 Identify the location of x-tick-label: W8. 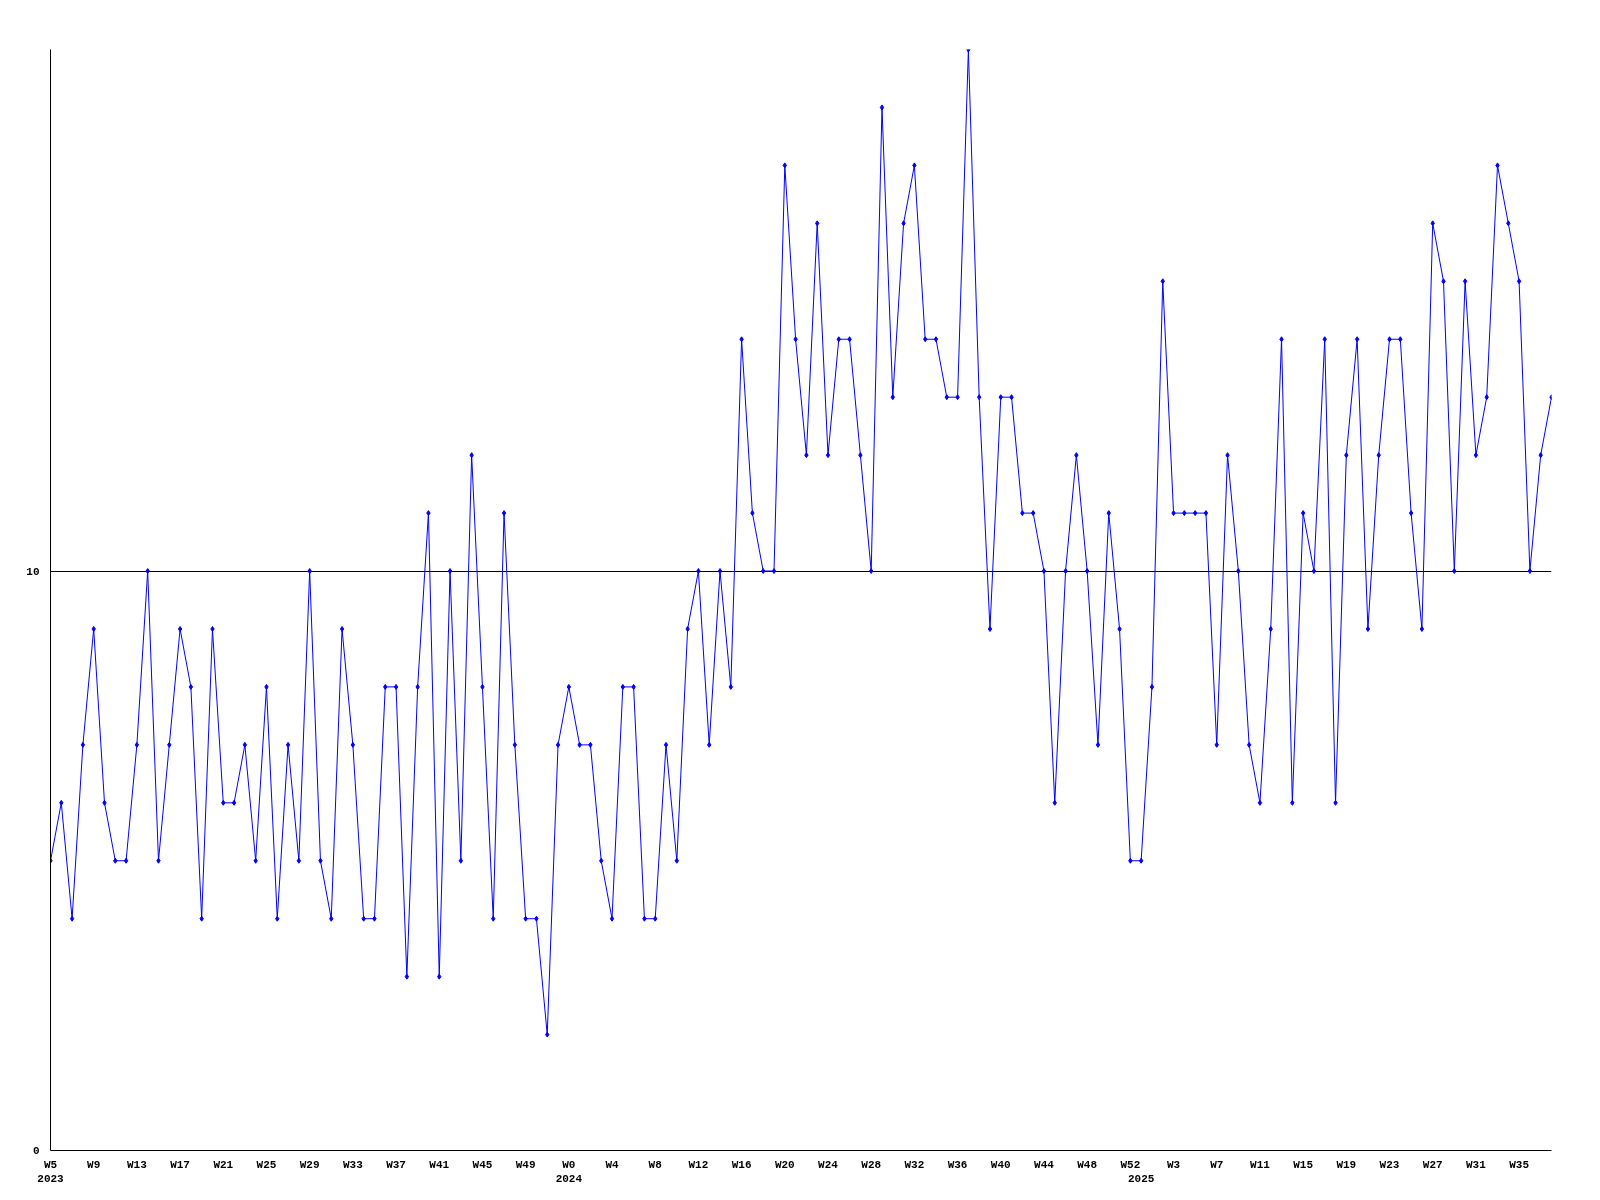
(655, 1164).